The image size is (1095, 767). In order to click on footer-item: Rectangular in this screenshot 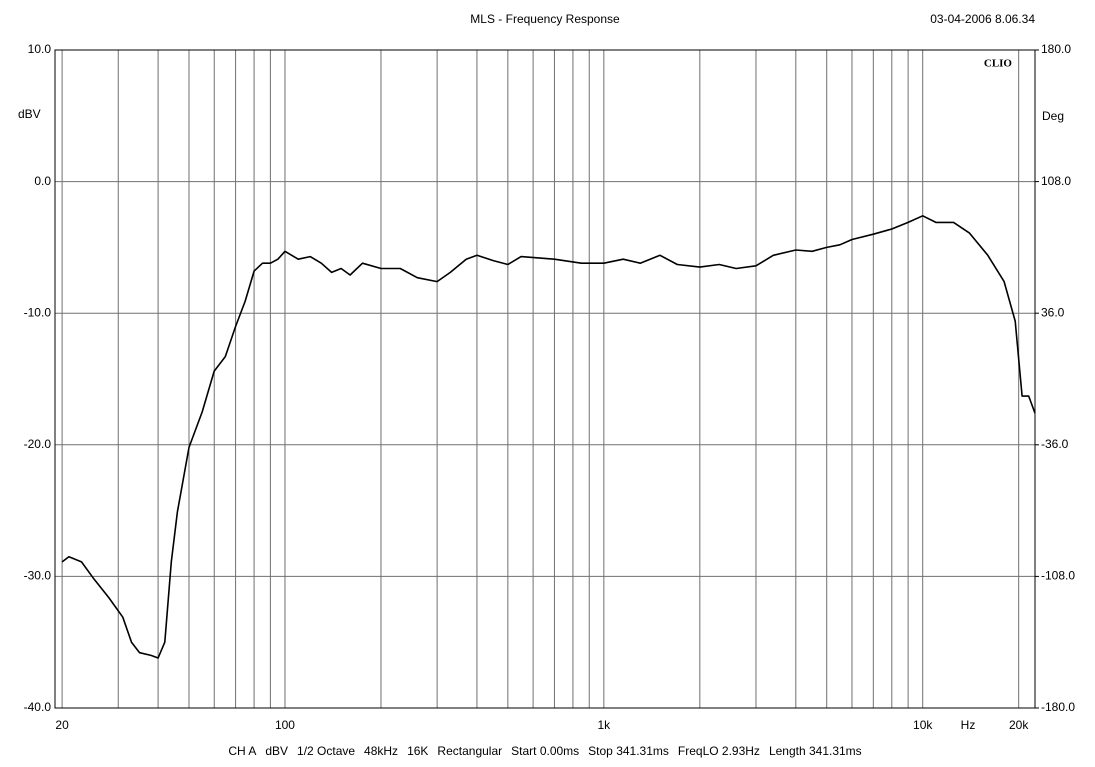, I will do `click(469, 751)`.